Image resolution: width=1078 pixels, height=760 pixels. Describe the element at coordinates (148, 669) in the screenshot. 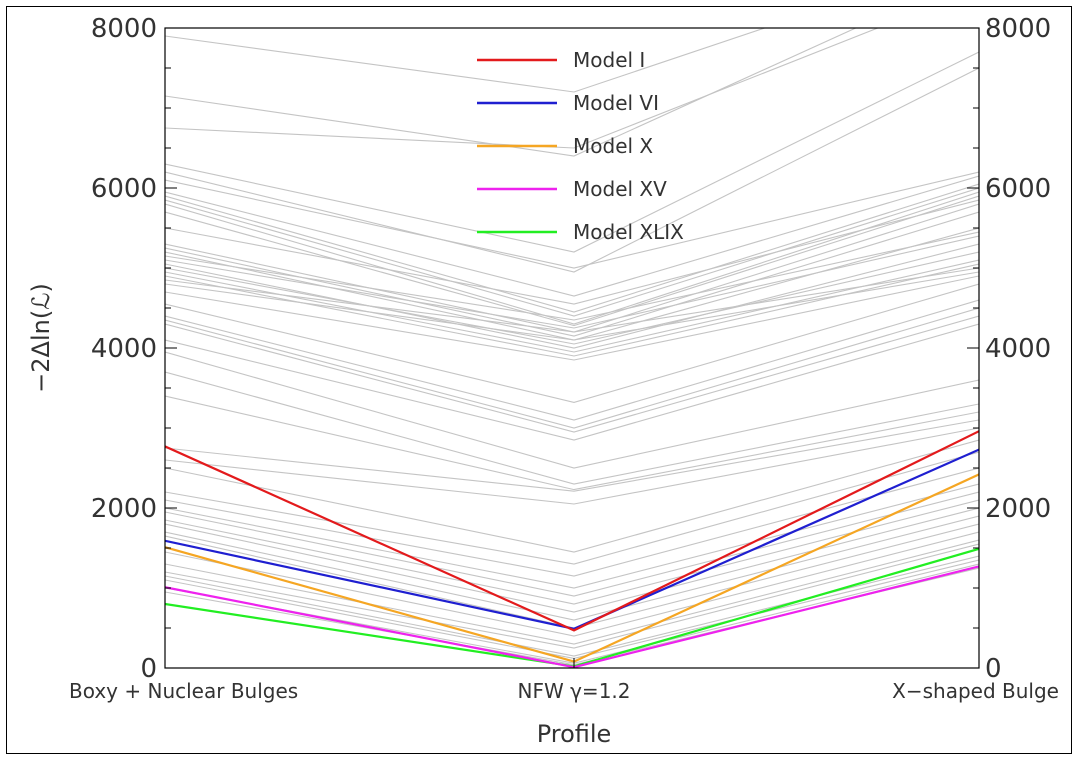

I see `y-tick-label-left-0: 0` at that location.